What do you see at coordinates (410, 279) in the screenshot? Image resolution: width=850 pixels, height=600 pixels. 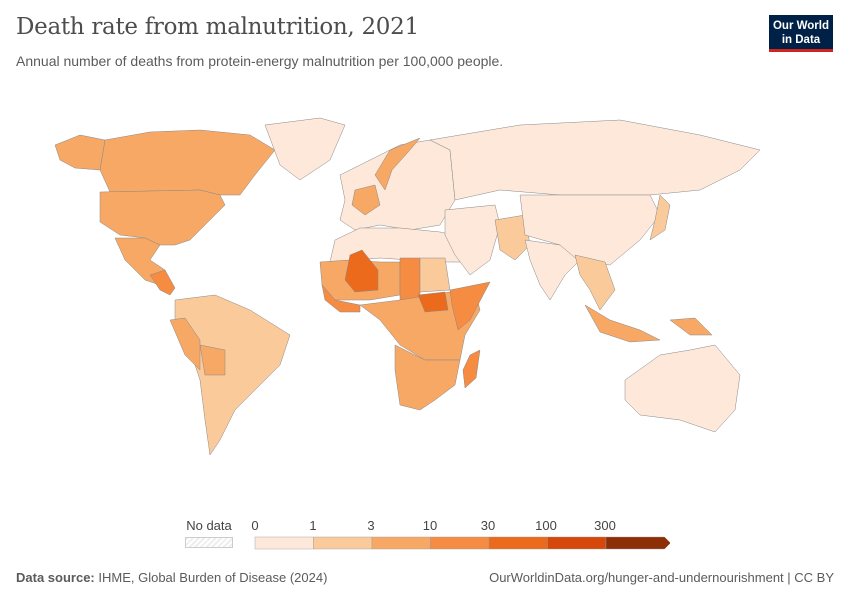 I see `region-chad` at bounding box center [410, 279].